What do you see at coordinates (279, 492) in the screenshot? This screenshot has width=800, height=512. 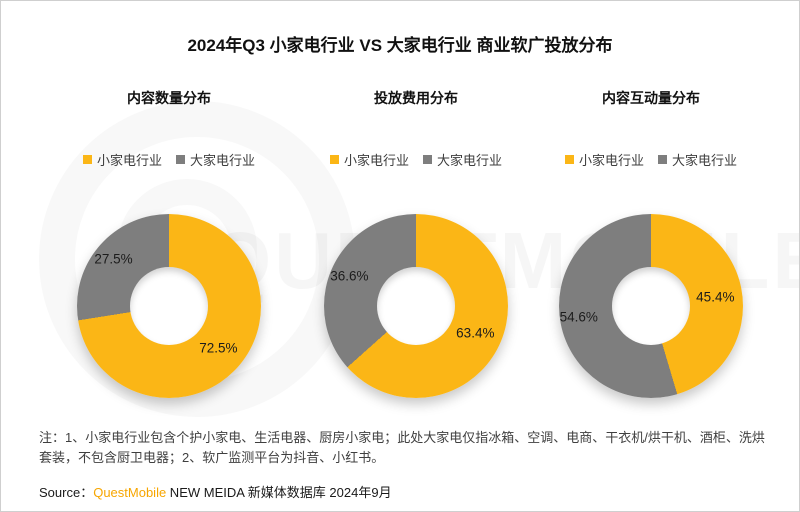 I see `source-suffix: NEW MEIDA 新媒体数据库 2024年9月` at bounding box center [279, 492].